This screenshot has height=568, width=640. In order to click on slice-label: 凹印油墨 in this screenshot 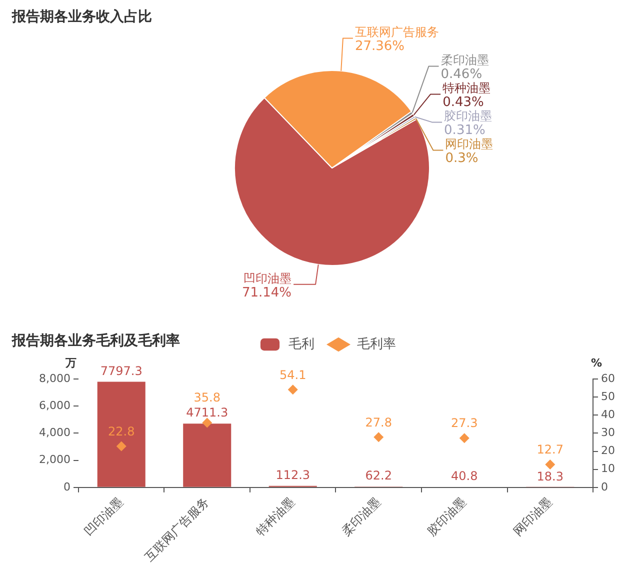, I will do `click(268, 278)`.